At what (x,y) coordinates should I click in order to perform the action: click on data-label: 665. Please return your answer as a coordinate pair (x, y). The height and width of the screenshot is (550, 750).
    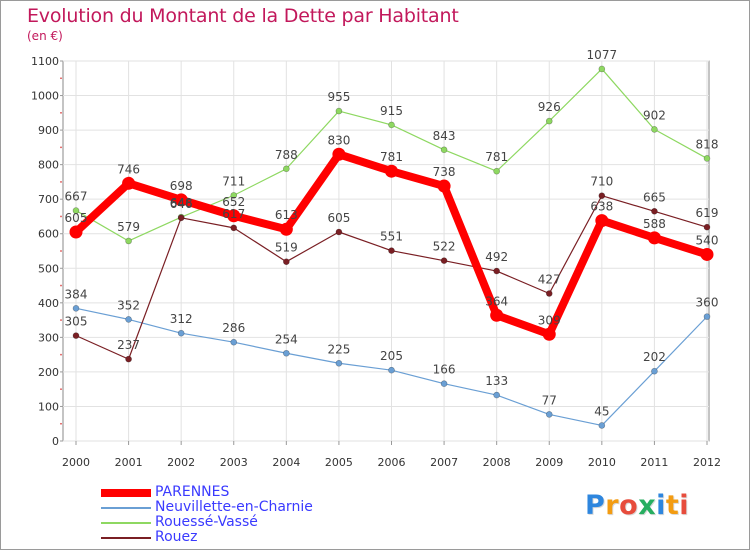
    Looking at the image, I should click on (654, 197).